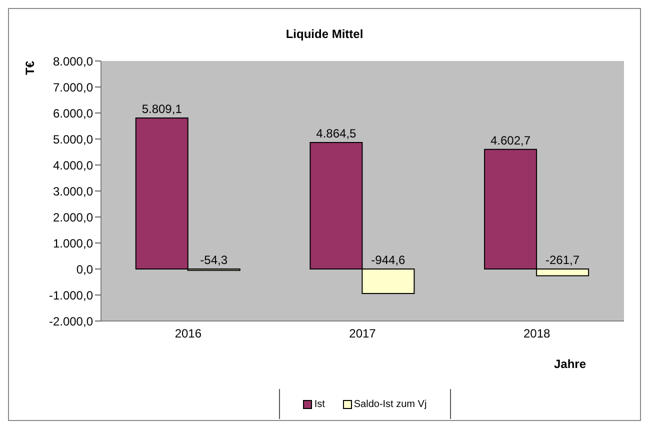 Image resolution: width=647 pixels, height=427 pixels. Describe the element at coordinates (324, 34) in the screenshot. I see `chart-title: Liquide Mittel` at that location.